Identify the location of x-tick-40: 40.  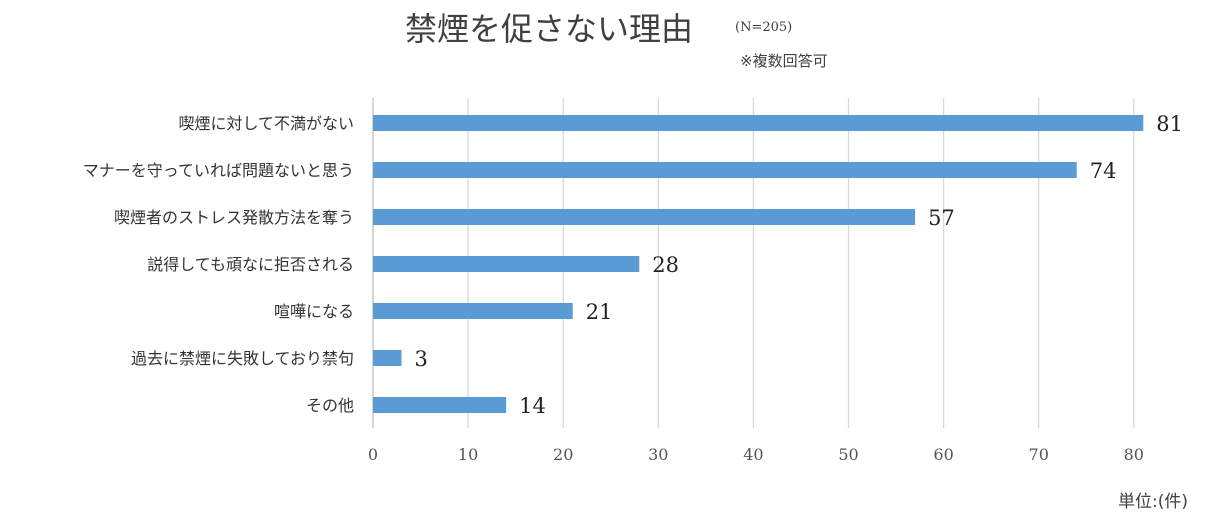
(753, 454).